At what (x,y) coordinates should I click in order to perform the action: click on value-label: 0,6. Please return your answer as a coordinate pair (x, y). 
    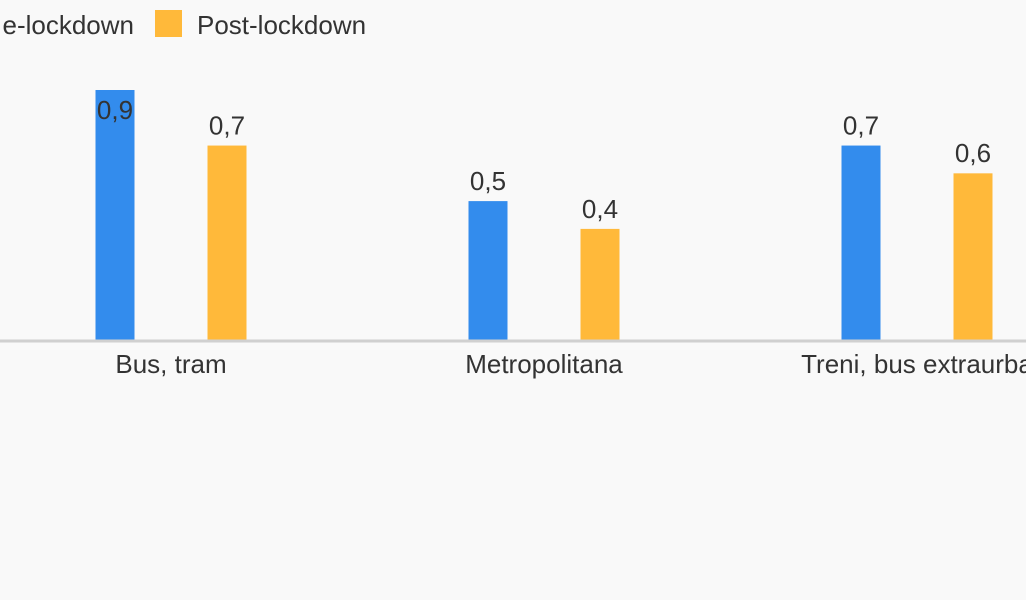
    Looking at the image, I should click on (973, 153).